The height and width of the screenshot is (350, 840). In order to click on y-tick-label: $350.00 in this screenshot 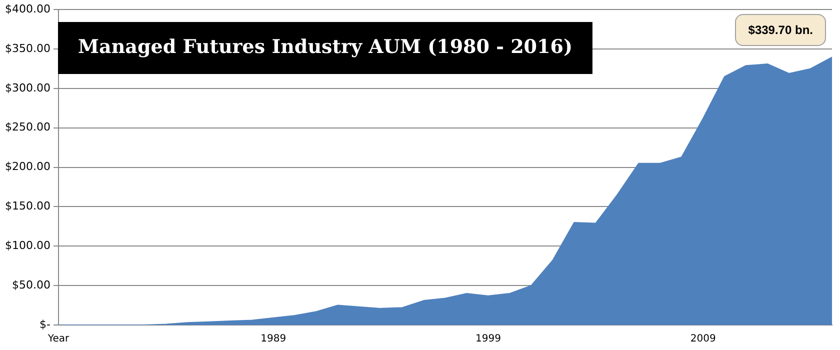, I will do `click(27, 48)`.